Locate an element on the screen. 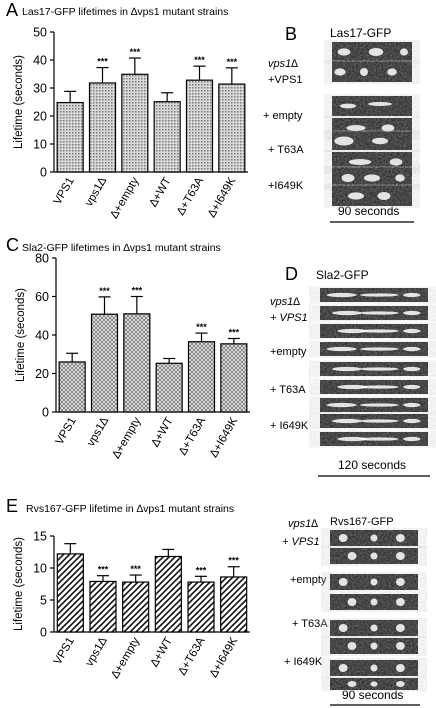 The height and width of the screenshot is (708, 436). y-tick-label-c-2: 40 is located at coordinates (42, 336).